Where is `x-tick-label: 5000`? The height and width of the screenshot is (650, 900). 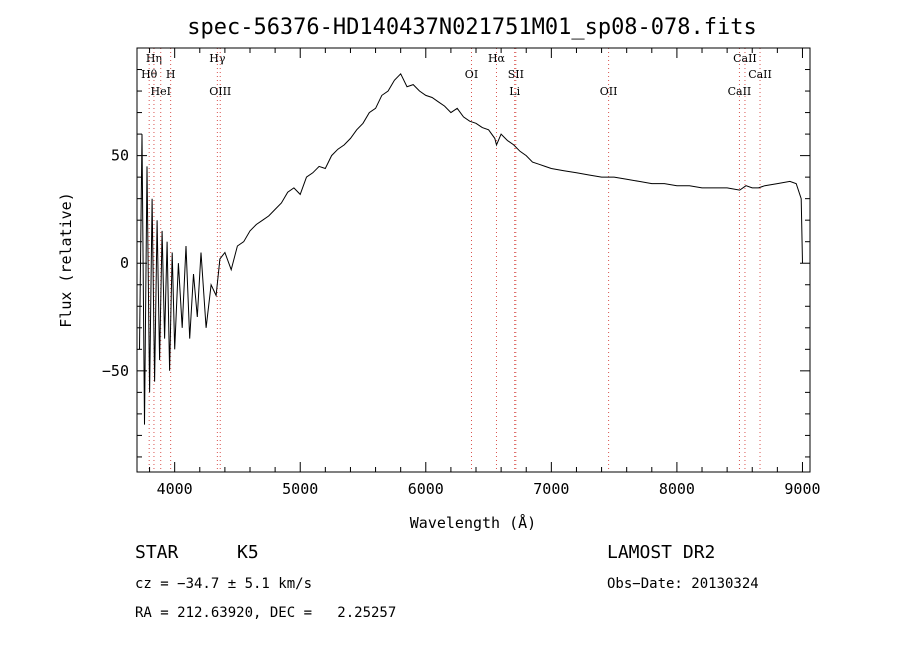
x-tick-label: 5000 is located at coordinates (300, 489).